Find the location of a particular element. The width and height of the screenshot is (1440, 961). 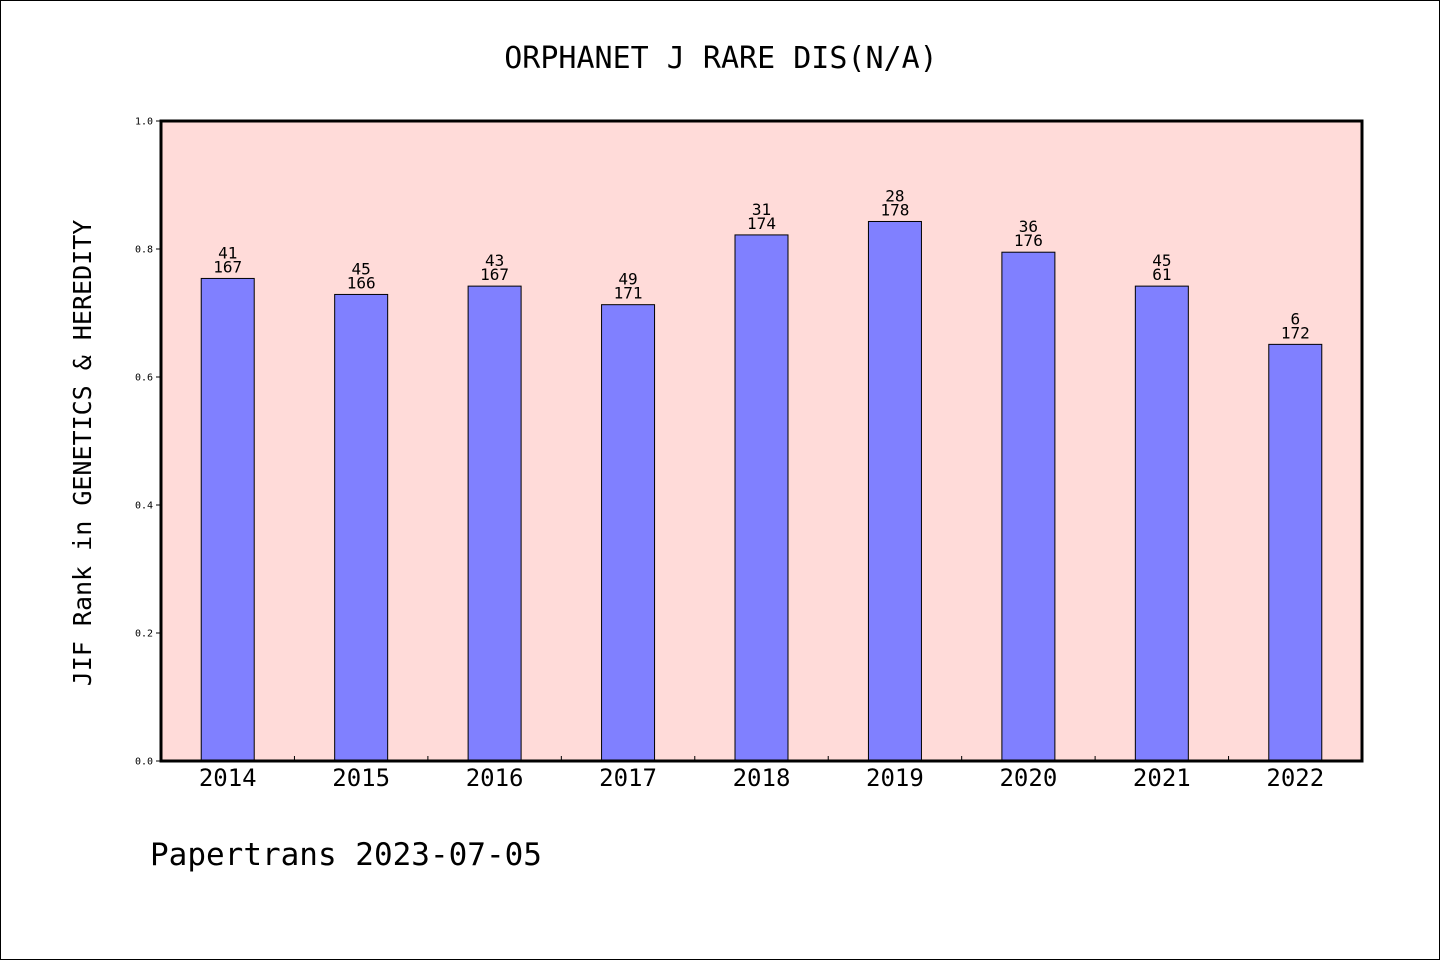

y-tick-label: 0.4 is located at coordinates (144, 506).